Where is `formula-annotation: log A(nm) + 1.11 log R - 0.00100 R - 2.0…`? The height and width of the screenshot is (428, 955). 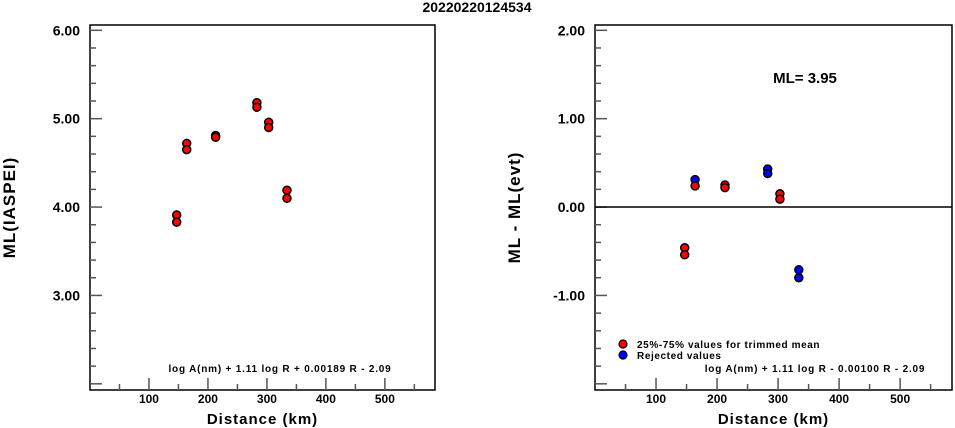 formula-annotation: log A(nm) + 1.11 log R - 0.00100 R - 2.0… is located at coordinates (815, 369).